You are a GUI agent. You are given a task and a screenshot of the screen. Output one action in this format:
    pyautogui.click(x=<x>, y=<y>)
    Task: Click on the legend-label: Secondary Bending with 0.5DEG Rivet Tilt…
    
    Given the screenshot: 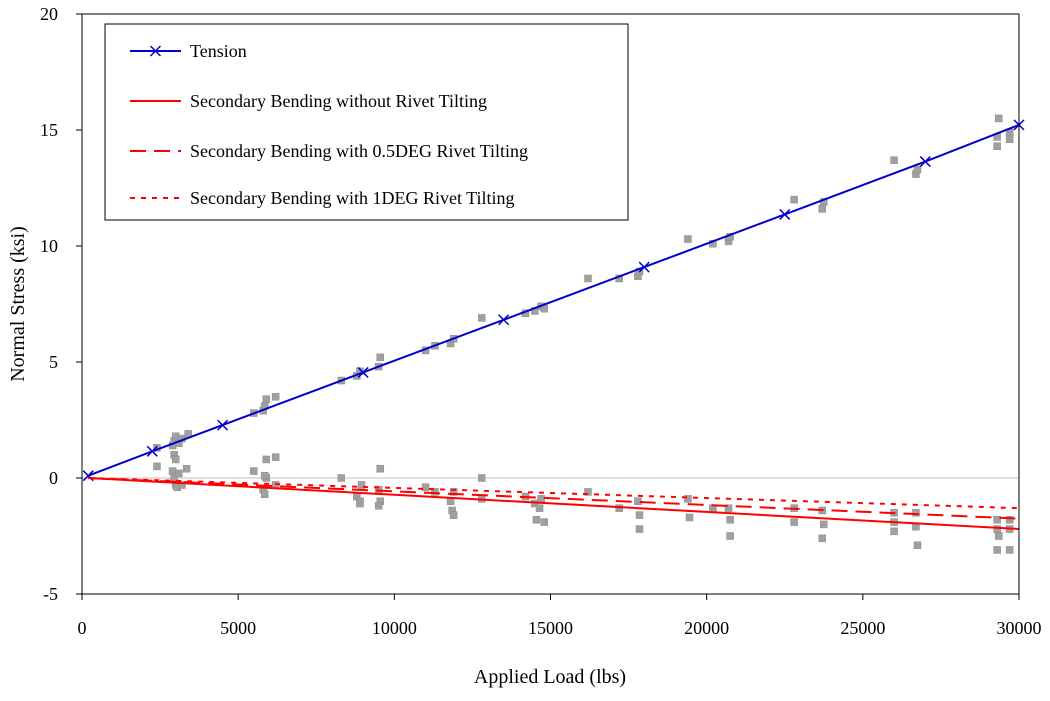 What is the action you would take?
    pyautogui.click(x=359, y=151)
    